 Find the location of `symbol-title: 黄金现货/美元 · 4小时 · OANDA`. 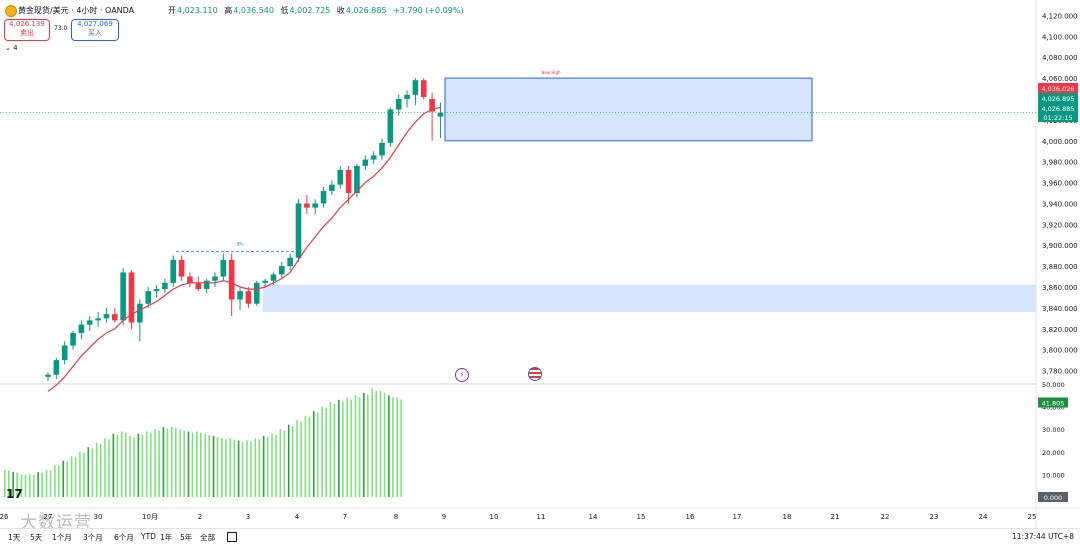

symbol-title: 黄金现货/美元 · 4小时 · OANDA is located at coordinates (76, 10).